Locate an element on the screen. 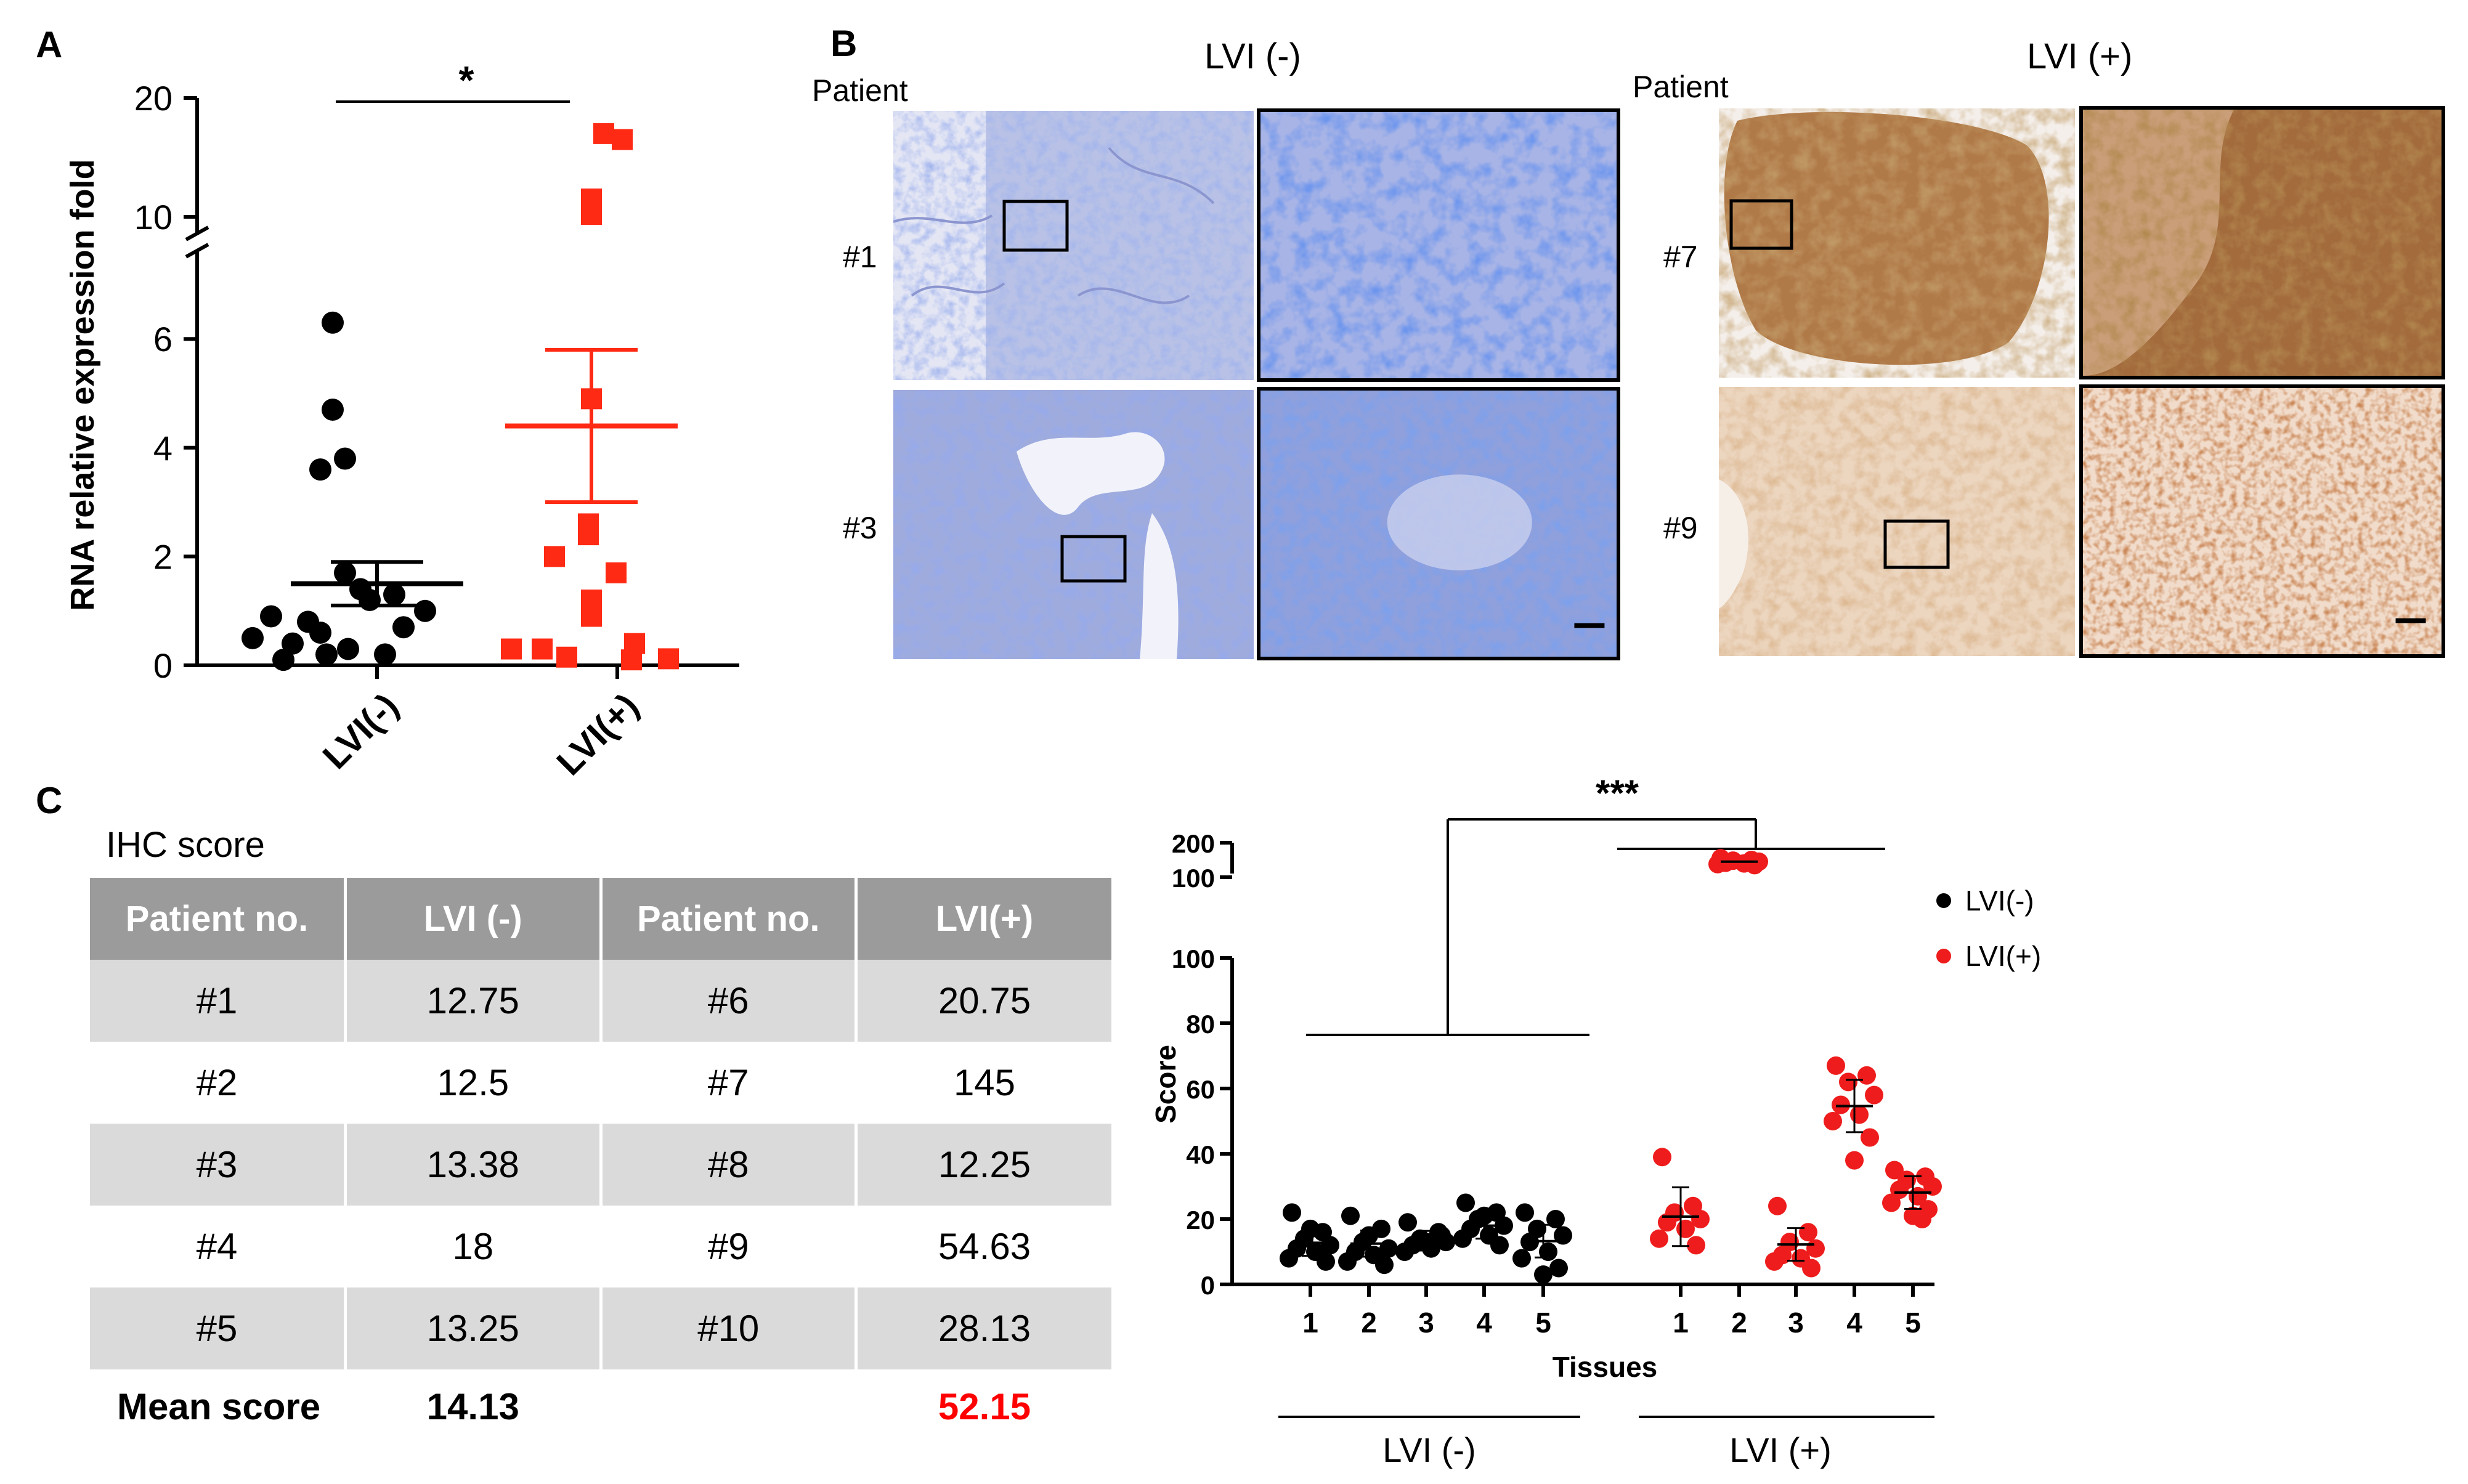 The image size is (2468, 1484). x-tick-label: 1 is located at coordinates (1681, 1323).